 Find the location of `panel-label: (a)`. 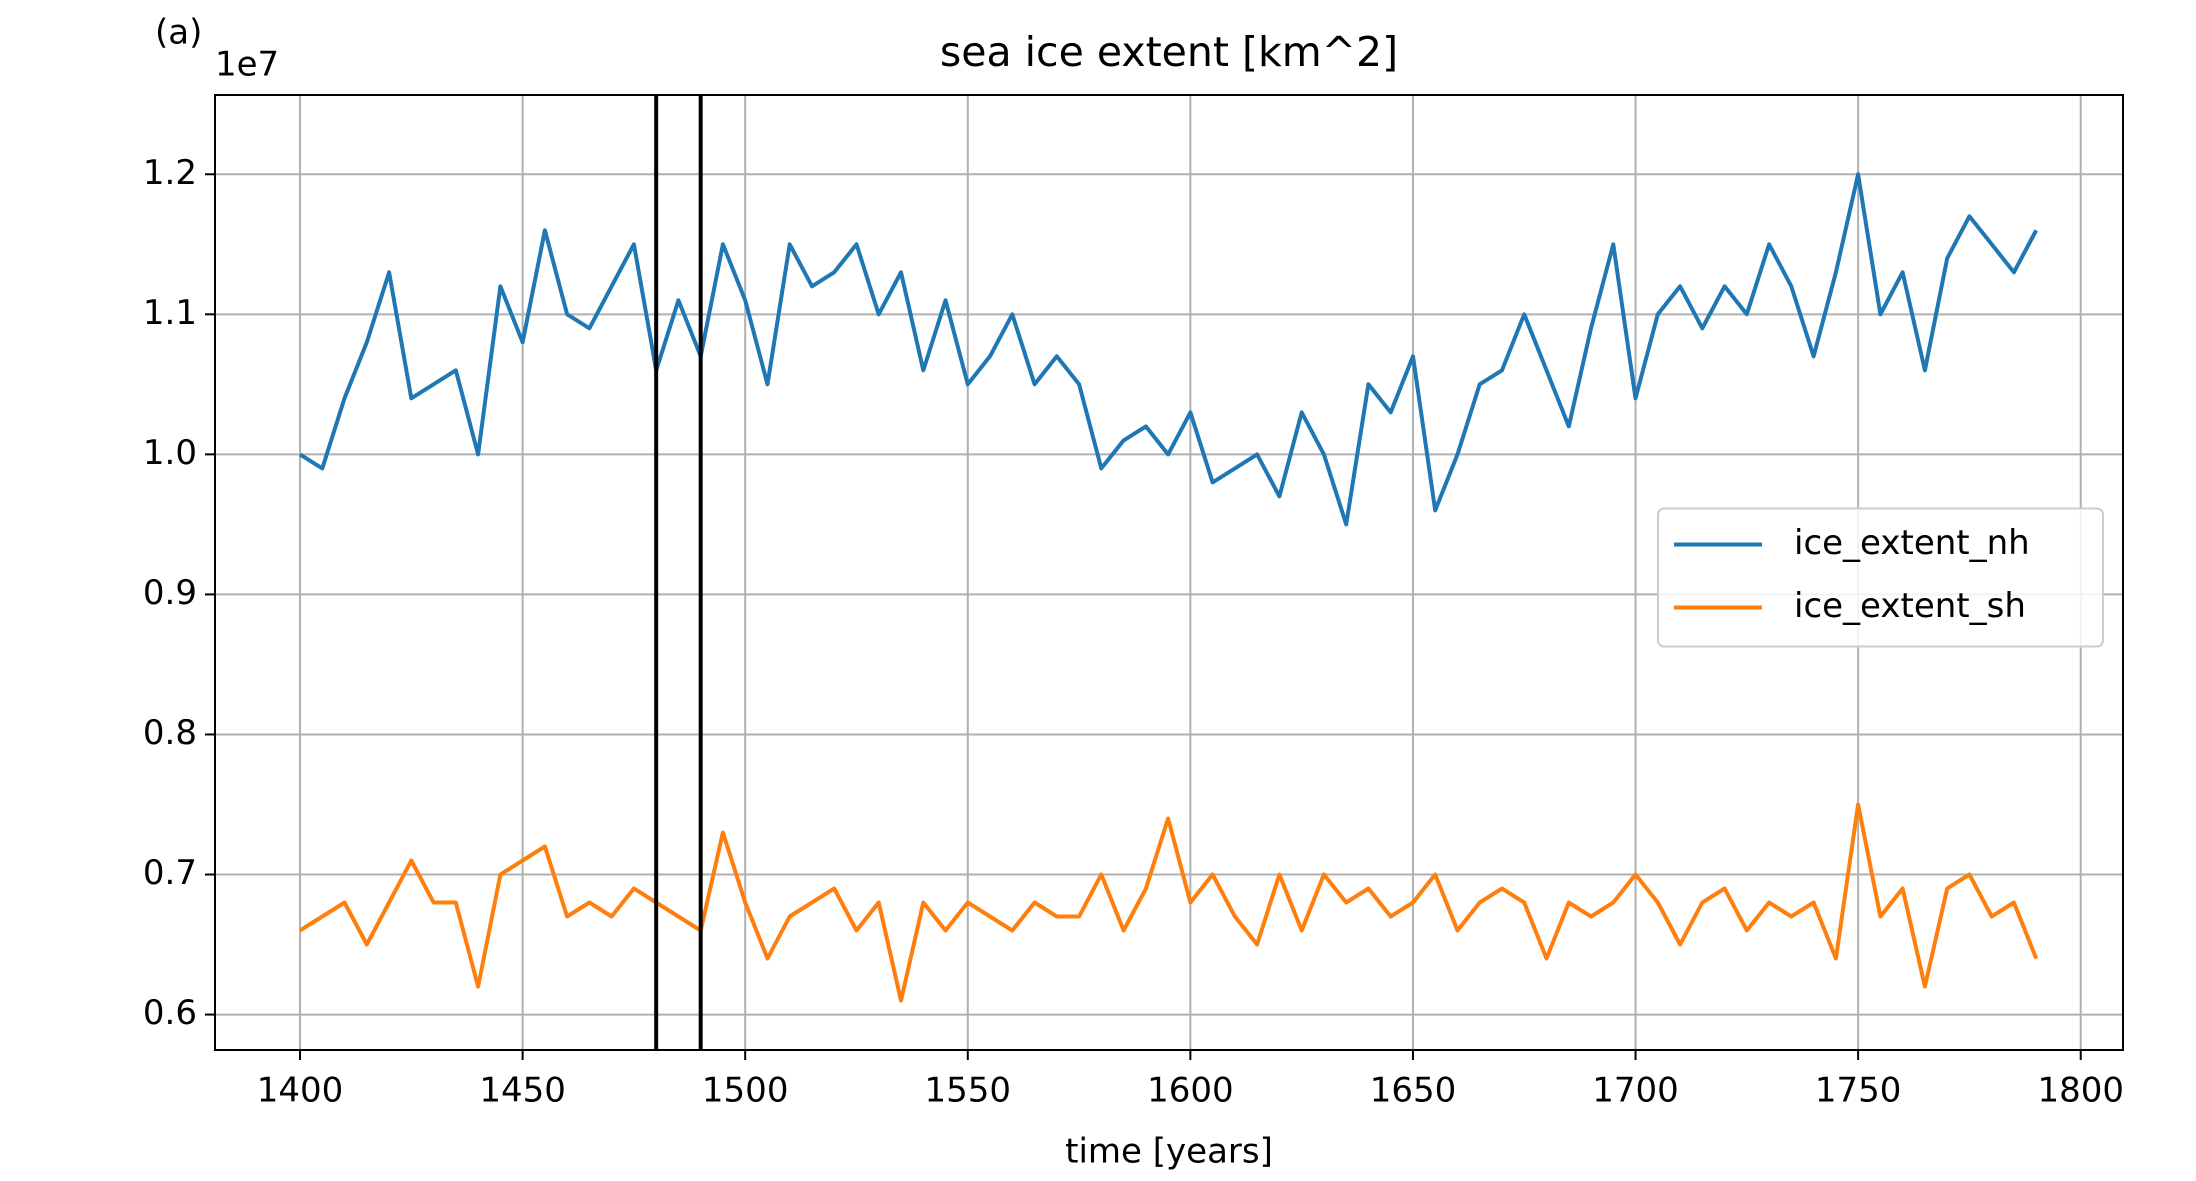

panel-label: (a) is located at coordinates (178, 33).